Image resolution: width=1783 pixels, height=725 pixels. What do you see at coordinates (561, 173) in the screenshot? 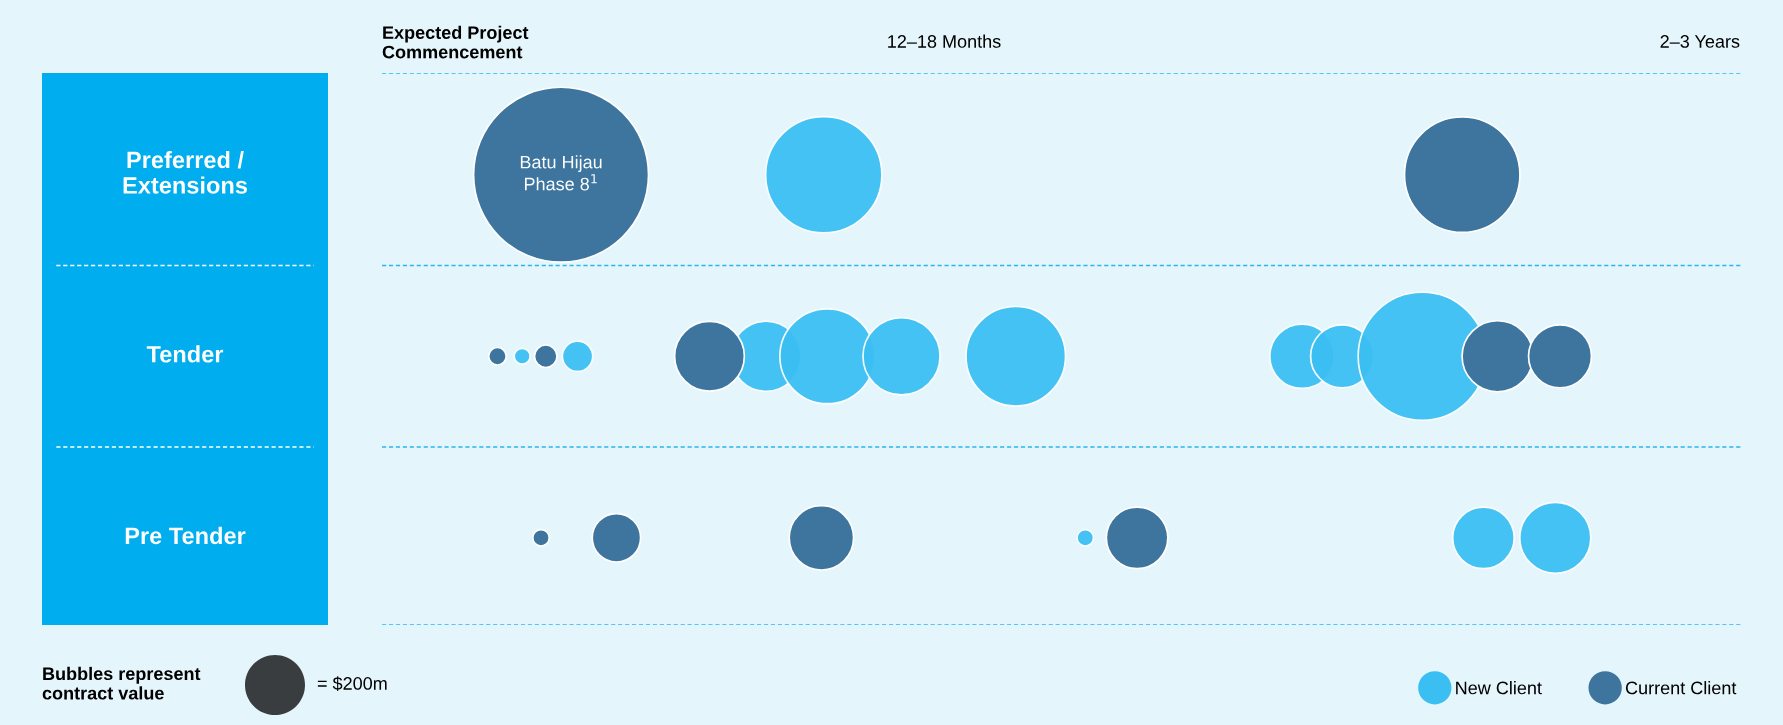
I see `annotation: Batu Hijau Phase 8$^{1}$` at bounding box center [561, 173].